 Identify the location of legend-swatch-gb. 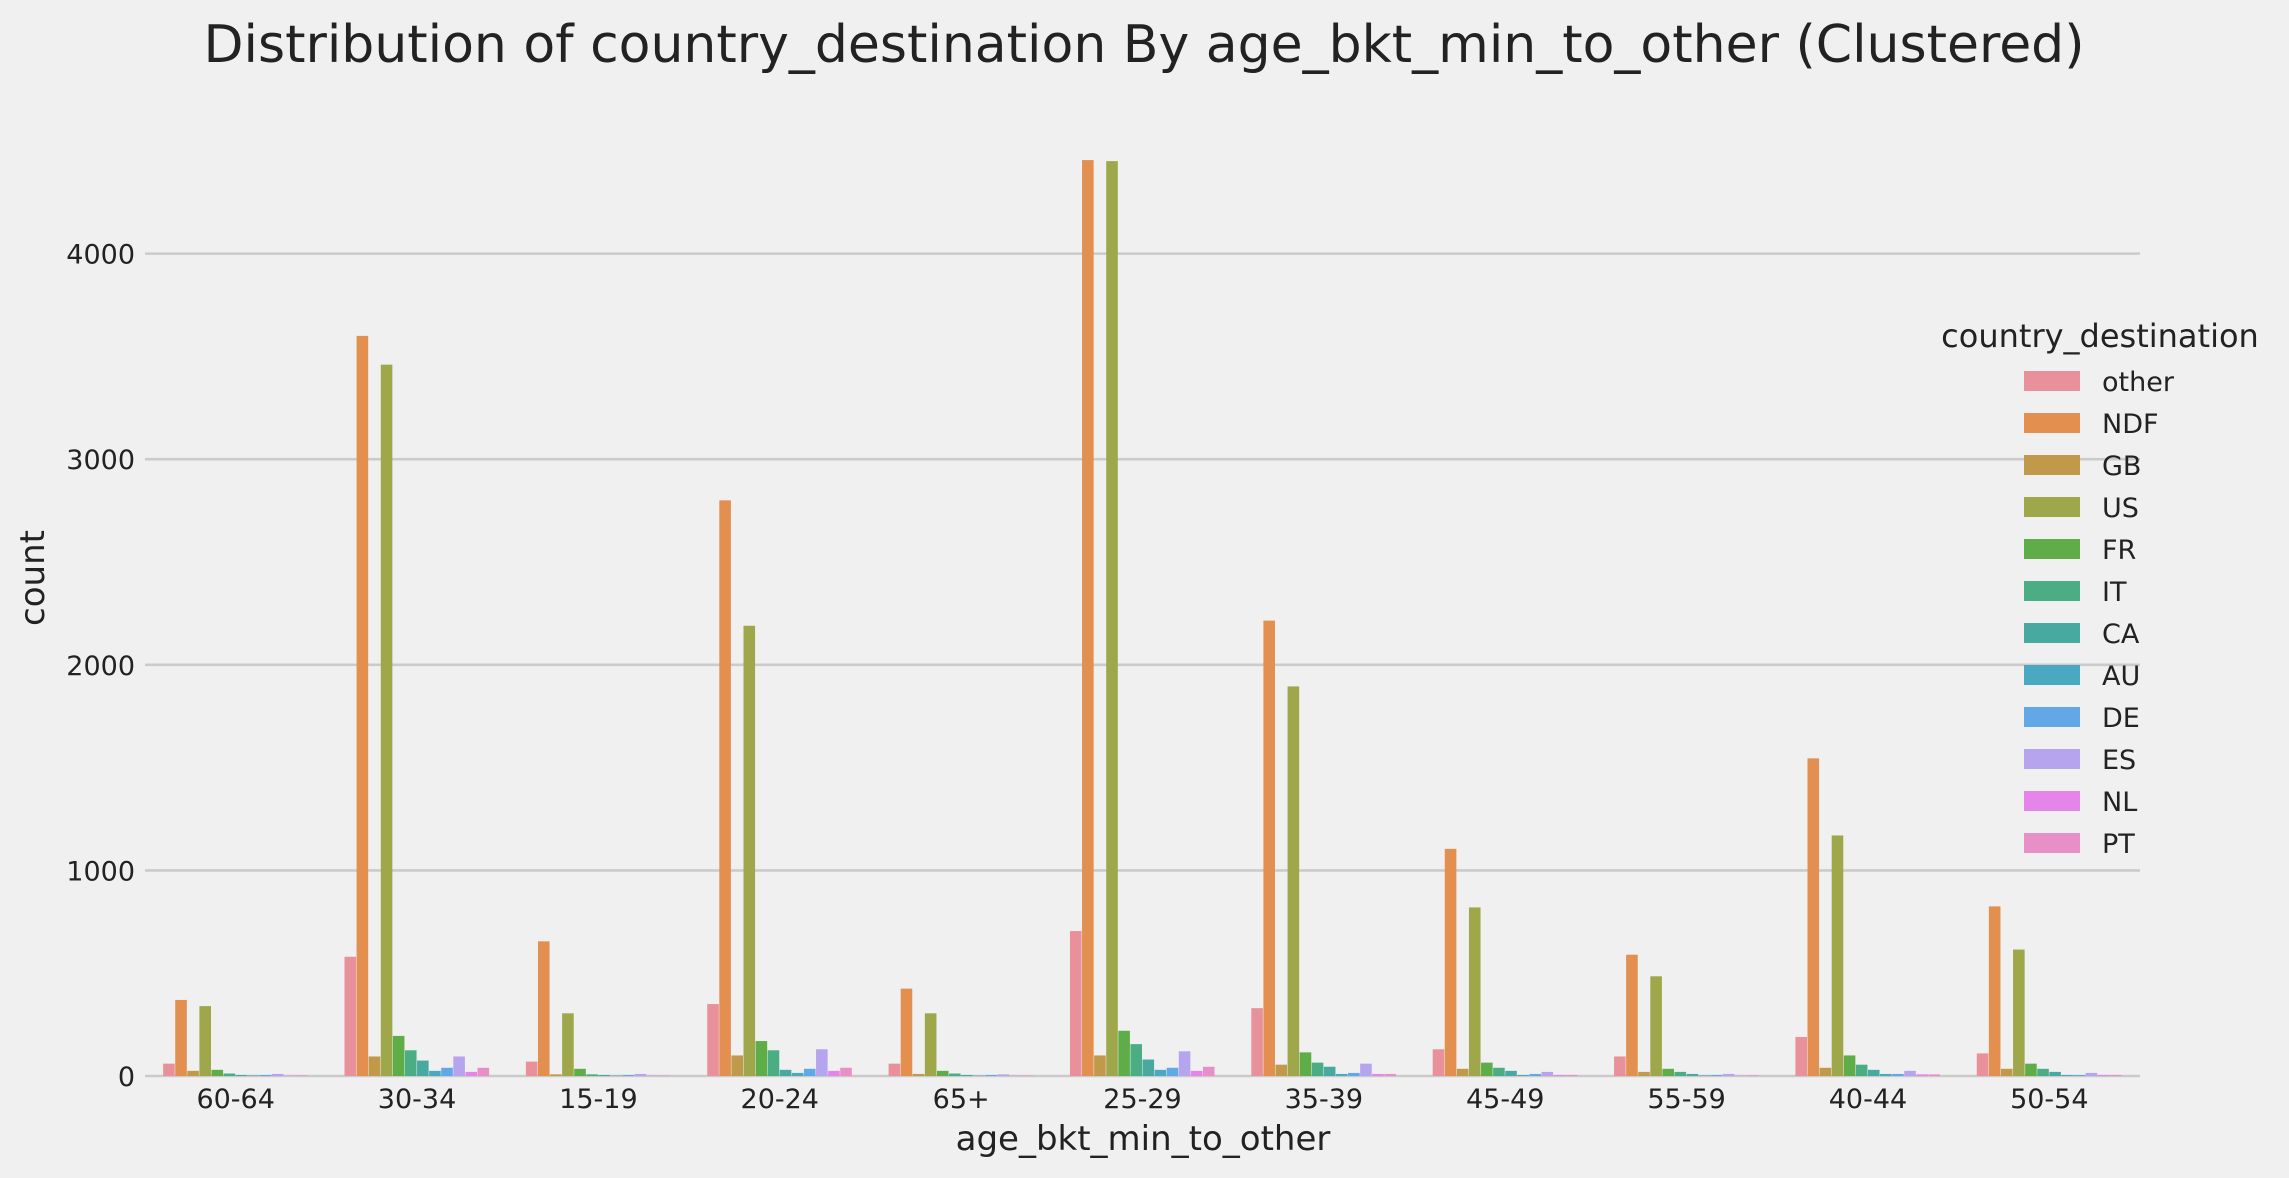
(2052, 465).